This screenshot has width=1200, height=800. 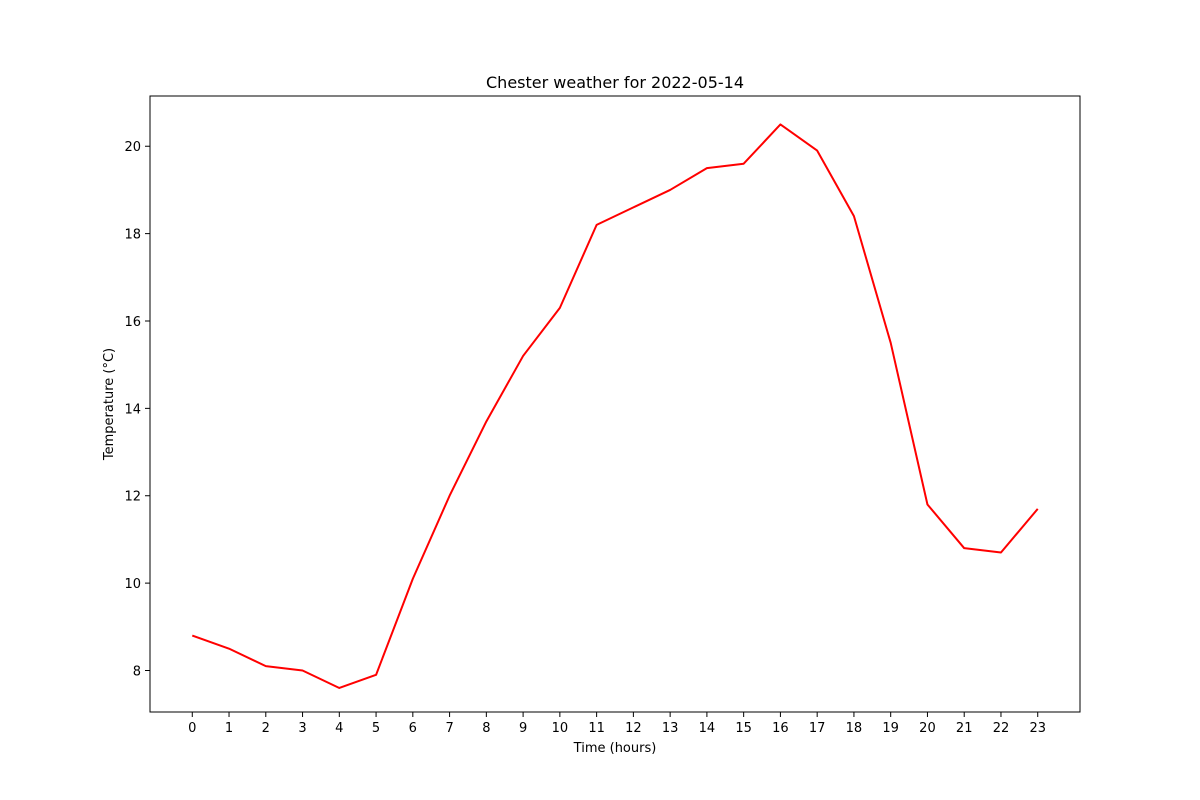 I want to click on y-axis-label: Temperature (°C), so click(x=109, y=404).